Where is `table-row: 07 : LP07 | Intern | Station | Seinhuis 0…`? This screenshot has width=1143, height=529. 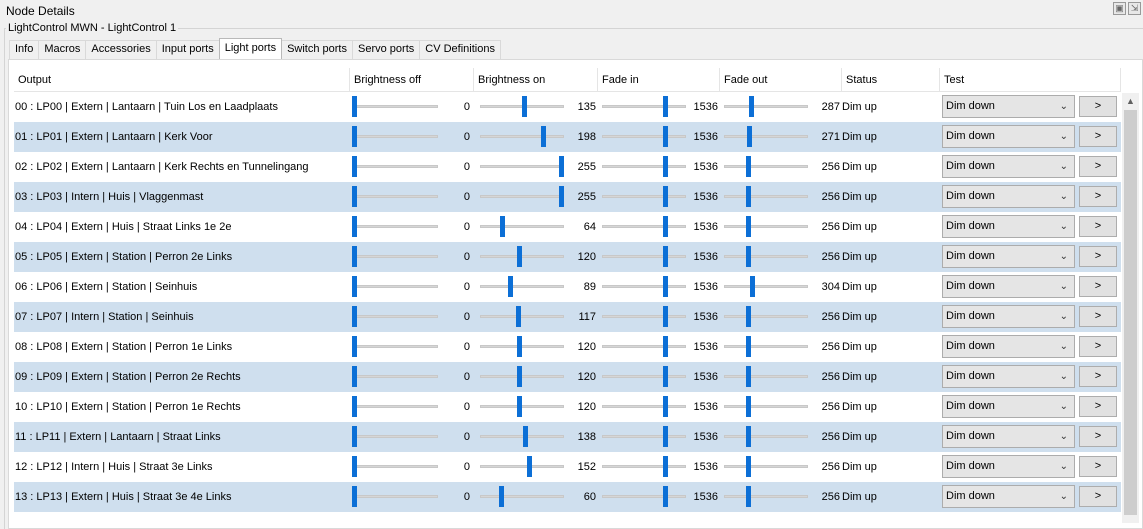 table-row: 07 : LP07 | Intern | Station | Seinhuis 0… is located at coordinates (567, 317).